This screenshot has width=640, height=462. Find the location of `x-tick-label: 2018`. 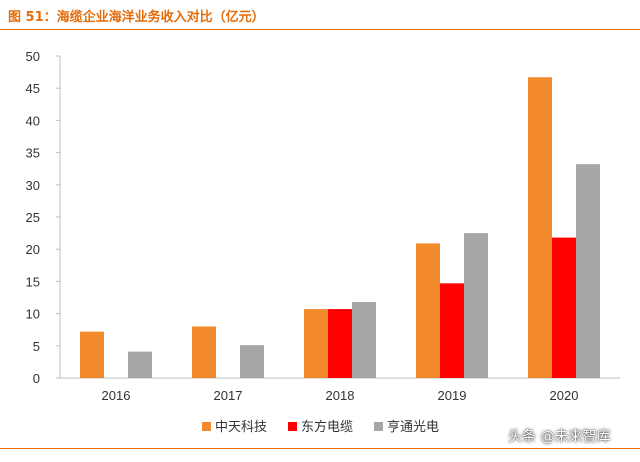

x-tick-label: 2018 is located at coordinates (340, 395).